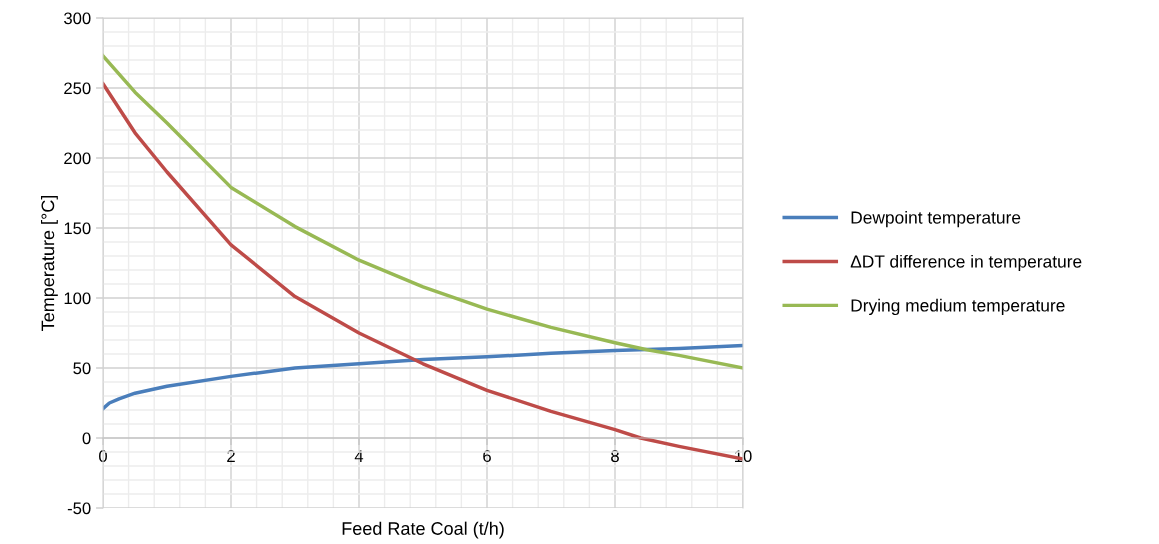 Image resolution: width=1159 pixels, height=544 pixels. Describe the element at coordinates (86, 438) in the screenshot. I see `y-tick-label: 0` at that location.